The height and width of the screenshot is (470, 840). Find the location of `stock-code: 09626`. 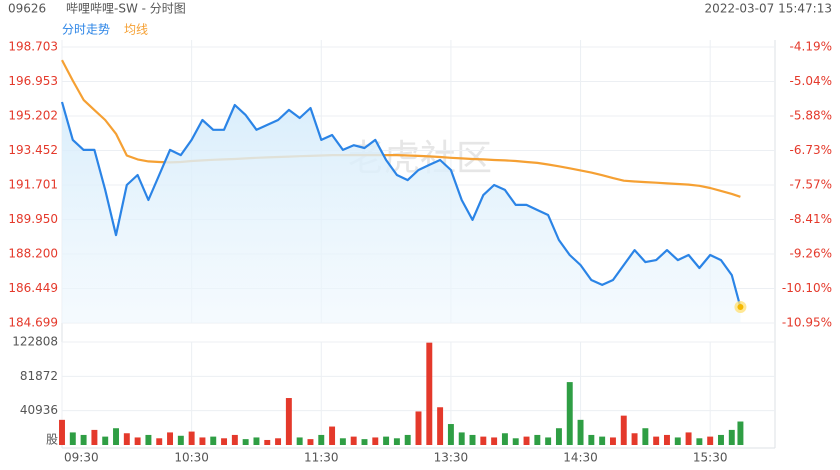

stock-code: 09626 is located at coordinates (27, 9).